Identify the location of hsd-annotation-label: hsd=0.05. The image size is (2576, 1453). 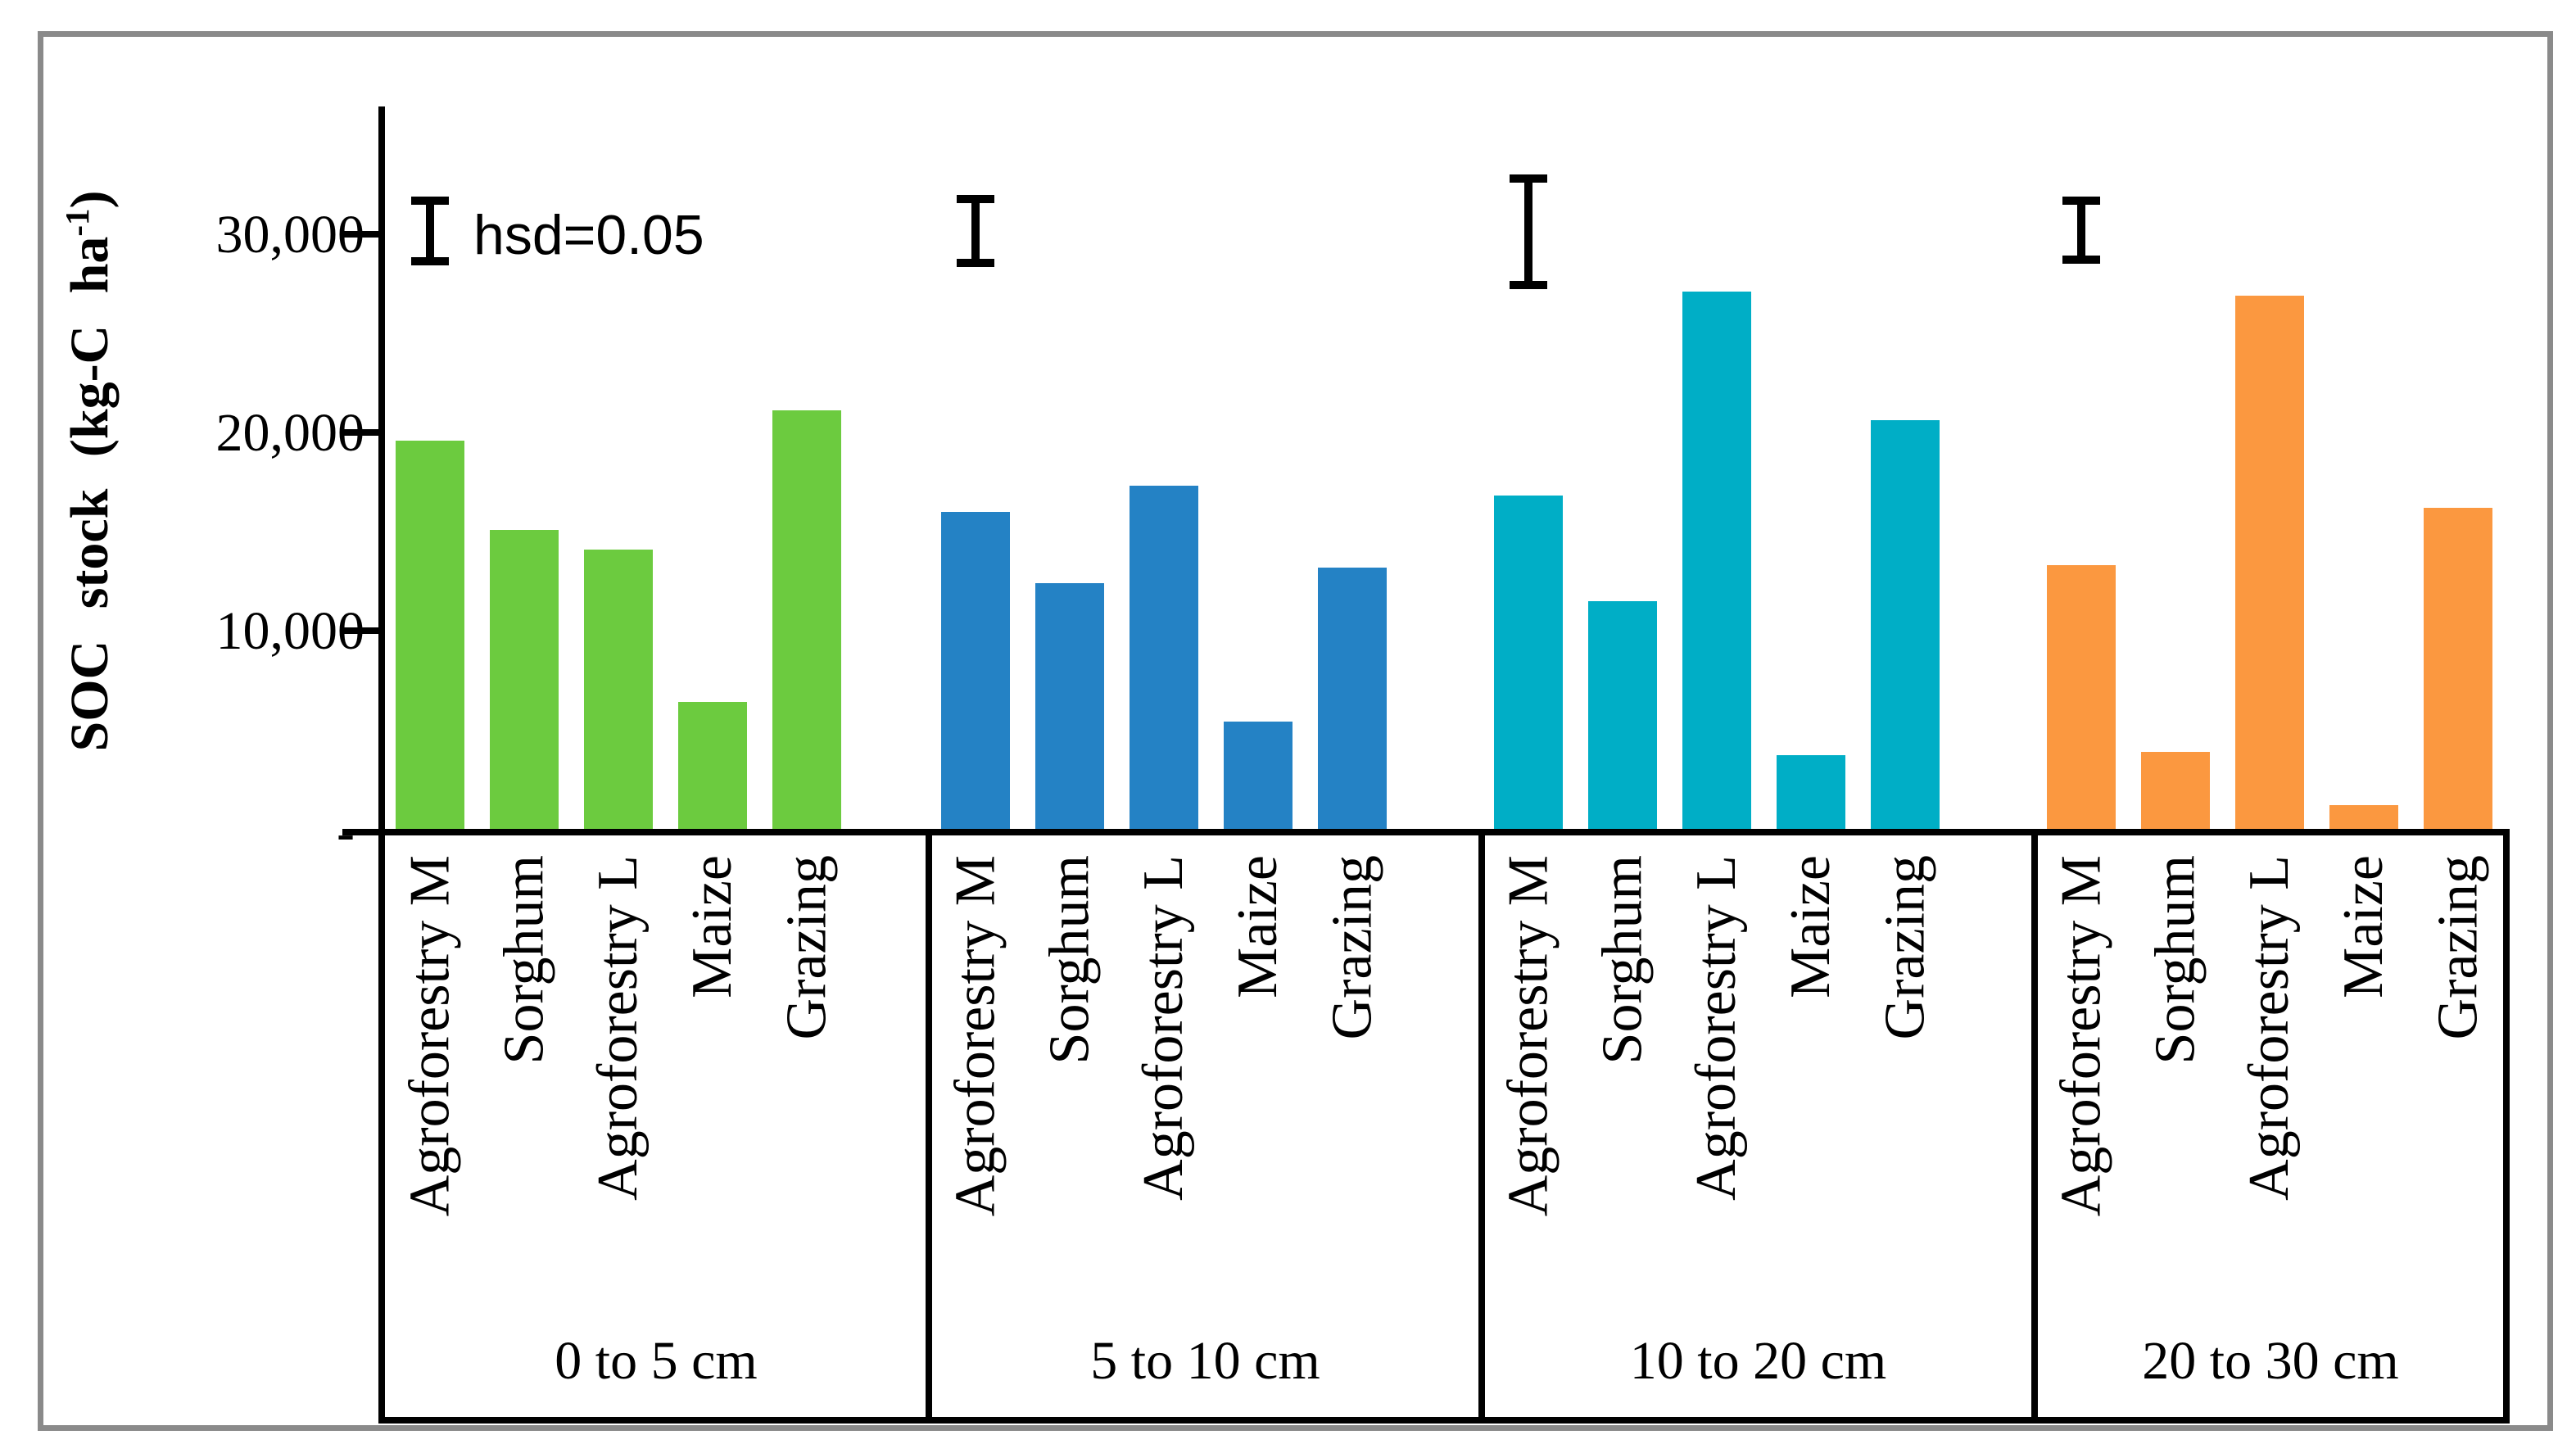
(588, 235).